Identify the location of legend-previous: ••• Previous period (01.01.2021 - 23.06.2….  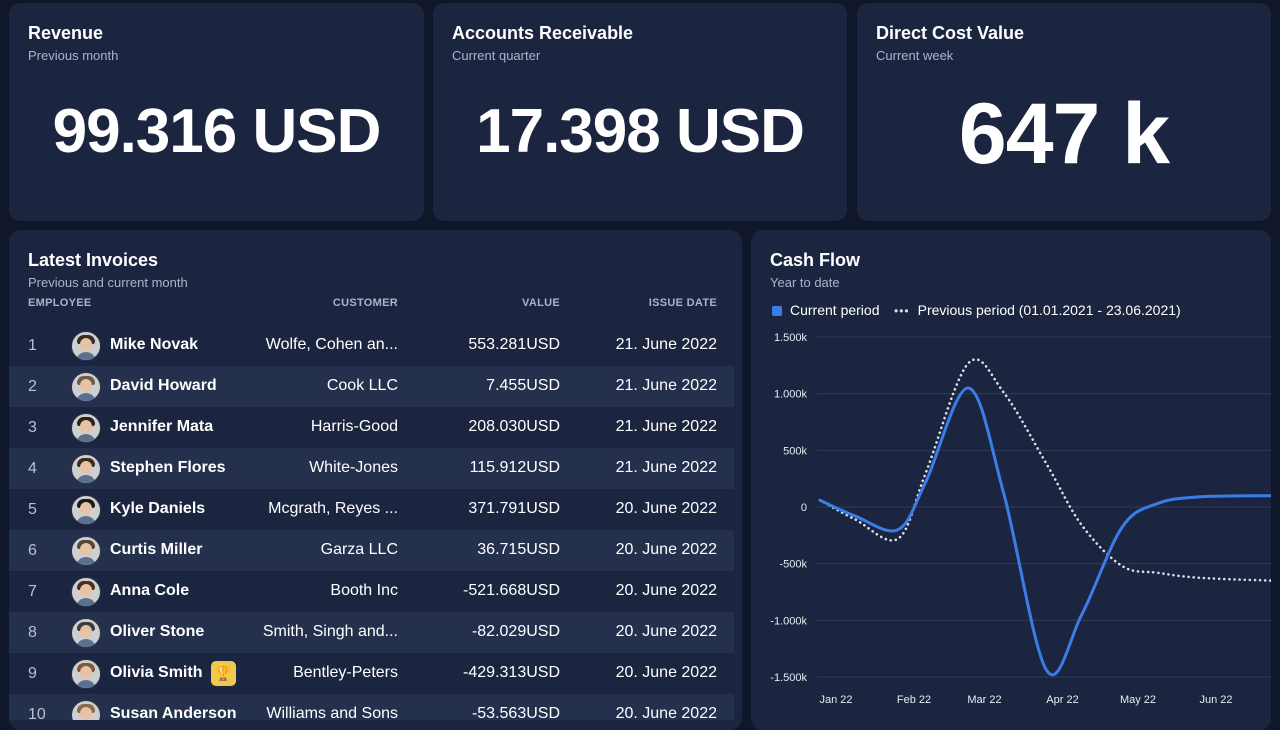
(1037, 310).